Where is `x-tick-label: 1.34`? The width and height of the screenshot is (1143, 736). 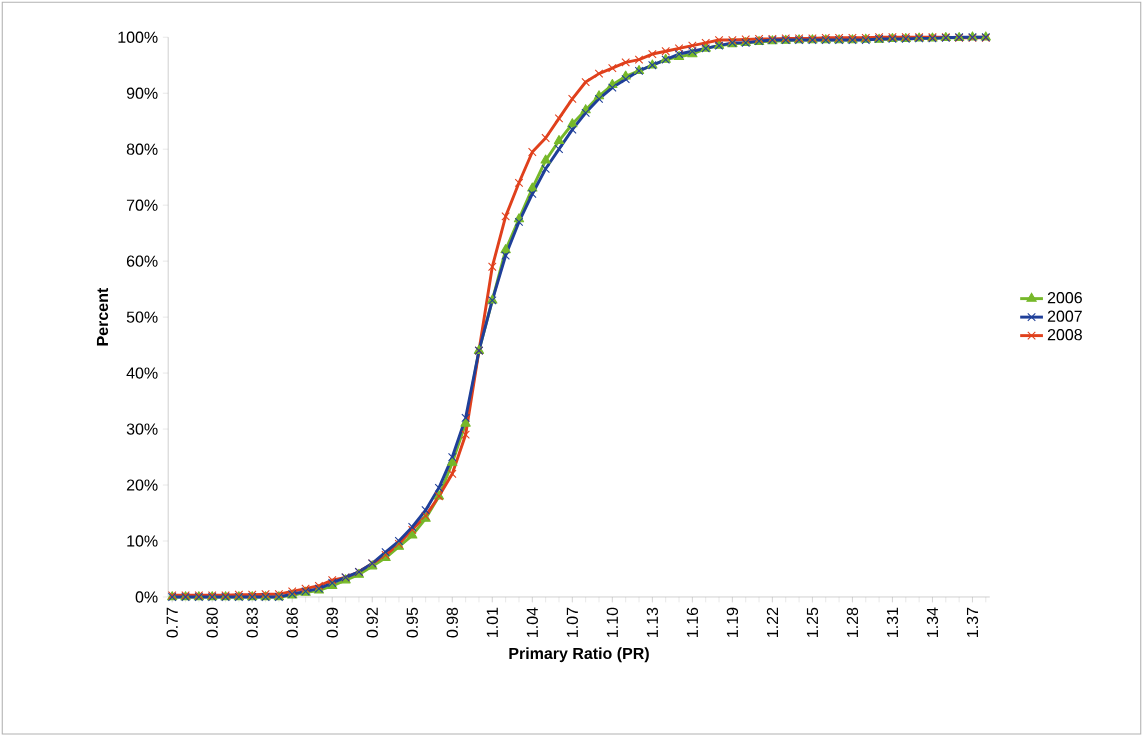 x-tick-label: 1.34 is located at coordinates (932, 622).